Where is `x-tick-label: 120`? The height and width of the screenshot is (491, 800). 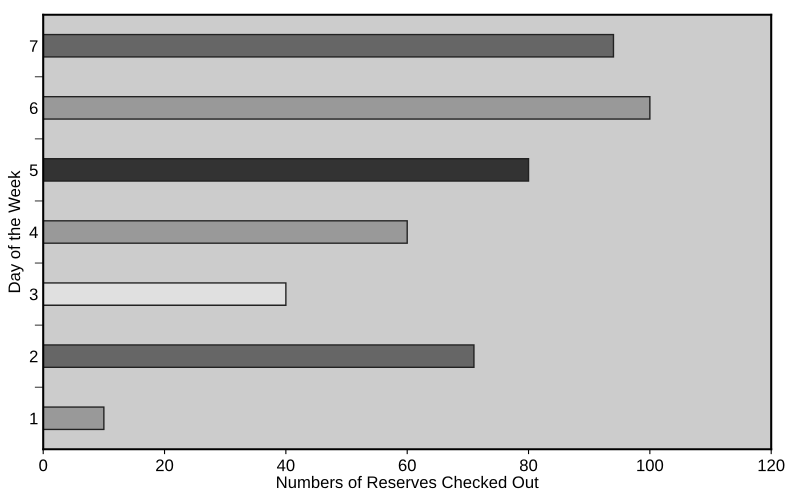
x-tick-label: 120 is located at coordinates (771, 465).